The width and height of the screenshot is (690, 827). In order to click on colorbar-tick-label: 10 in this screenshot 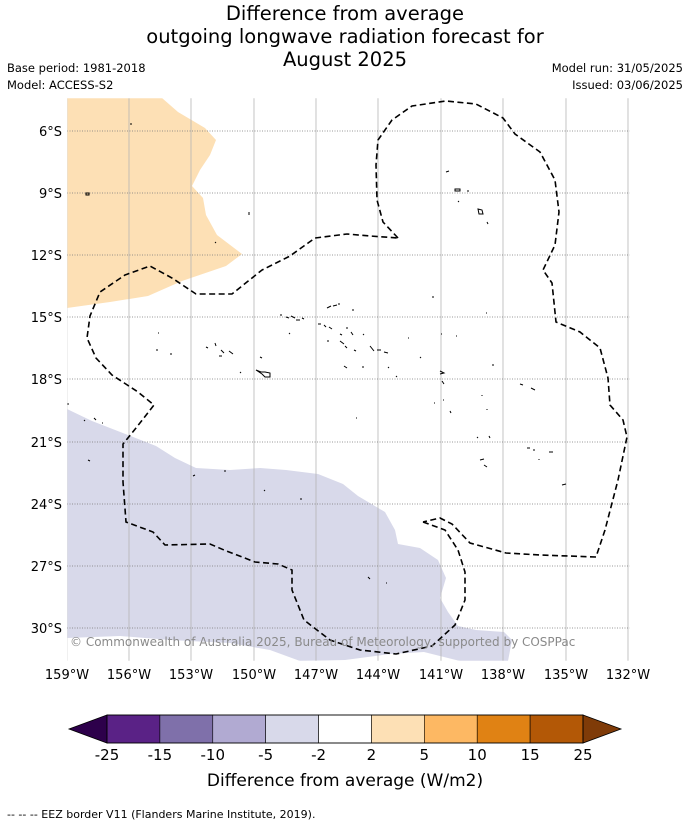, I will do `click(477, 755)`.